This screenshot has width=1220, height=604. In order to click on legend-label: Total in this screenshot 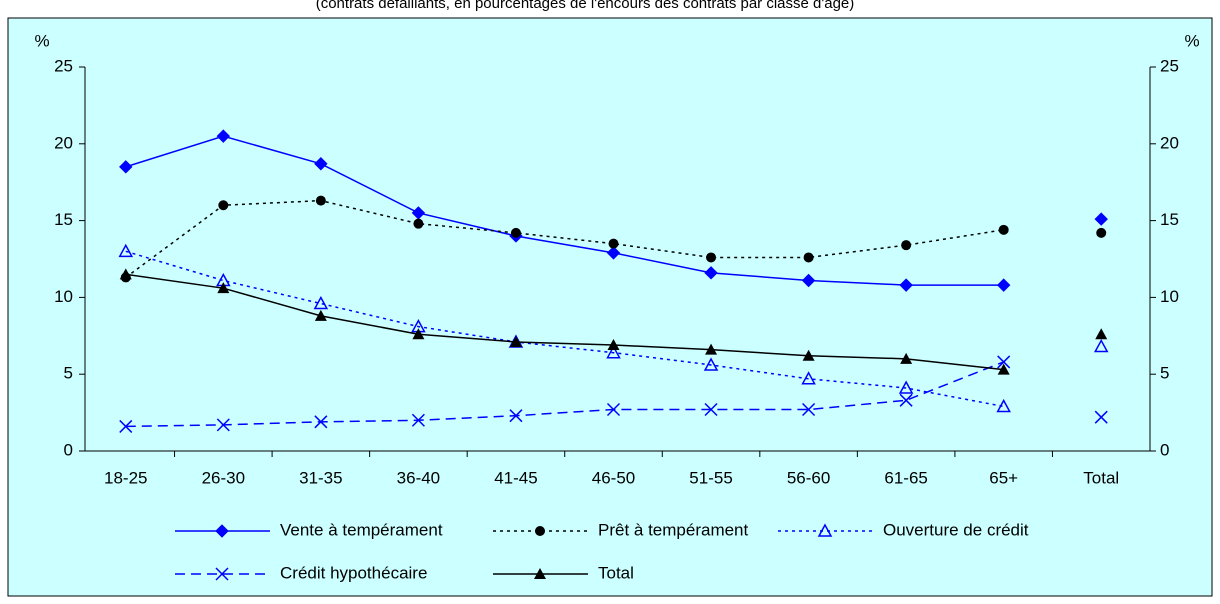, I will do `click(616, 572)`.